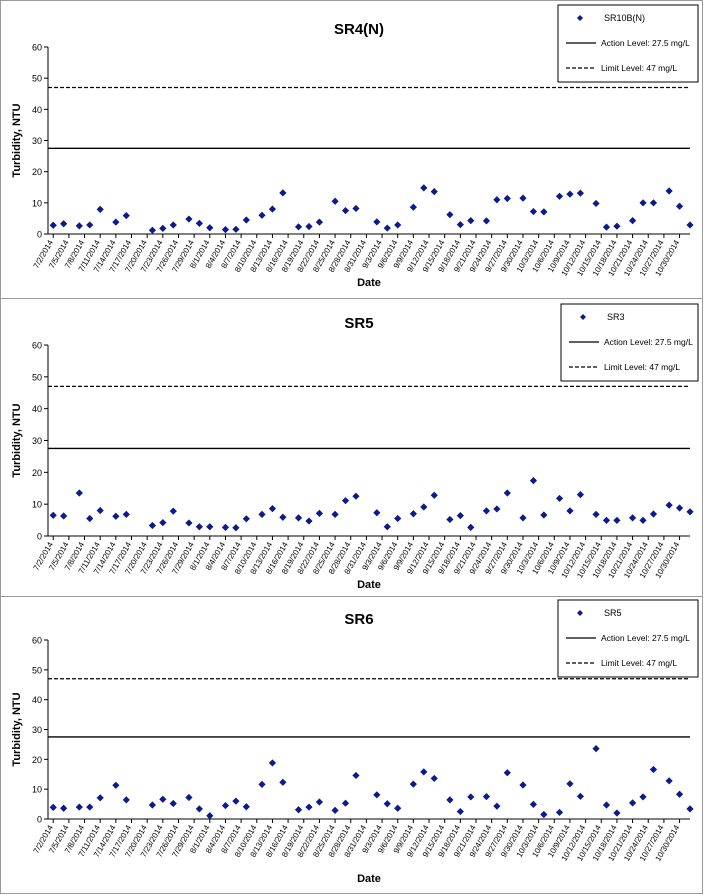 This screenshot has height=895, width=704. Describe the element at coordinates (37, 203) in the screenshot. I see `y-tick-label: 10` at that location.